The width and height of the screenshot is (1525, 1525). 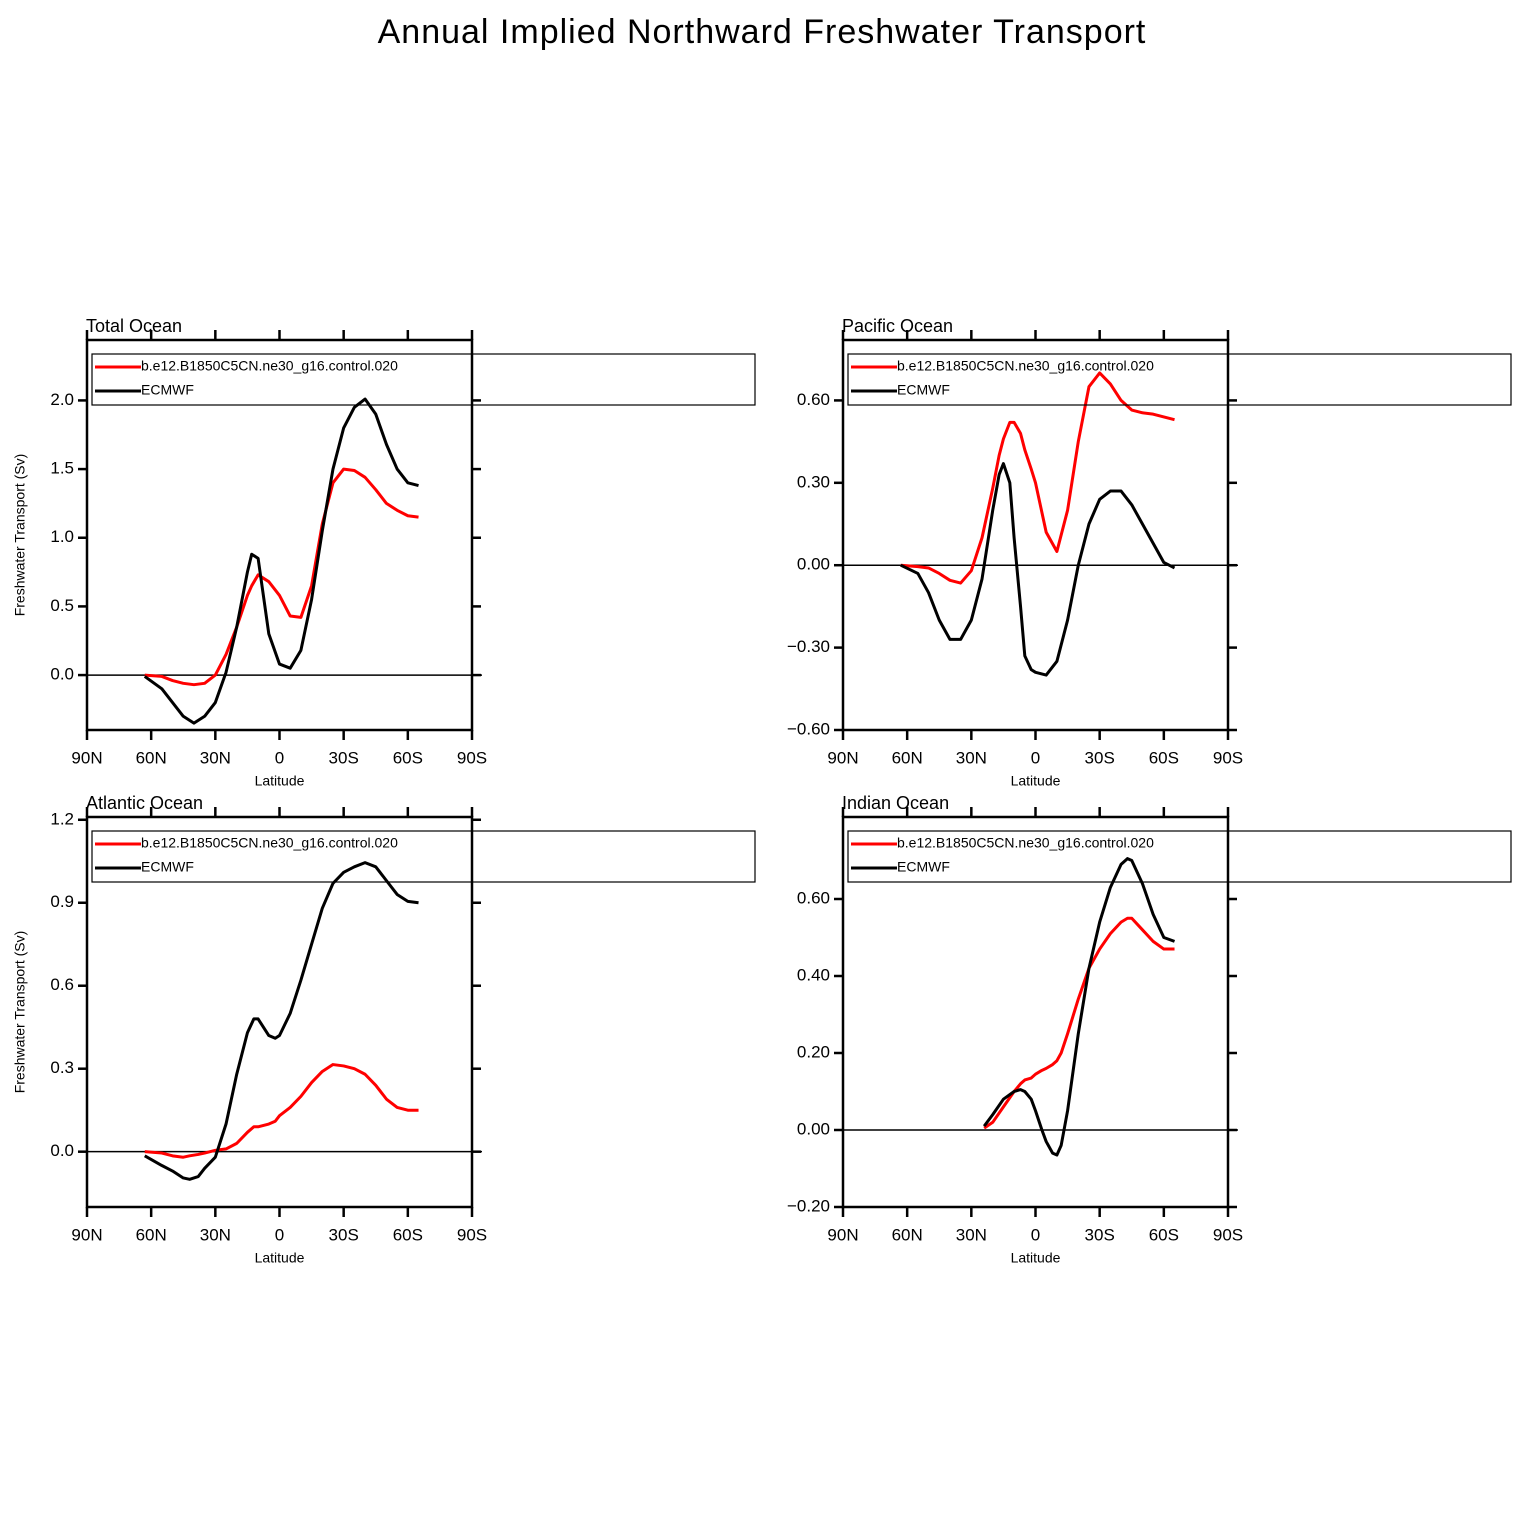 What do you see at coordinates (808, 728) in the screenshot?
I see `y-tick-label: −0.60` at bounding box center [808, 728].